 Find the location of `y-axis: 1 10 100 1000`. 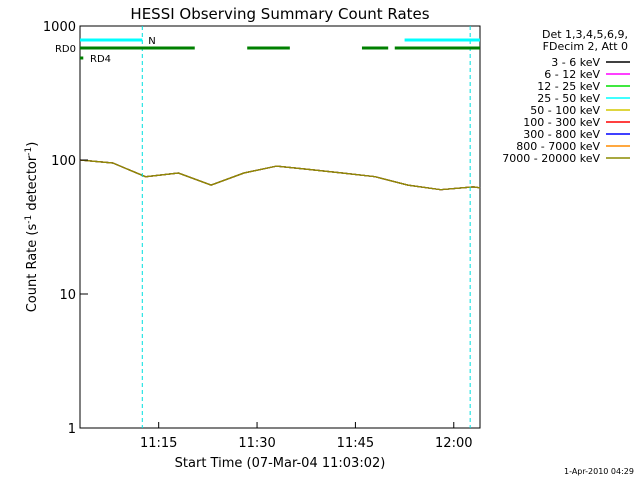

y-axis: 1 10 100 1000 is located at coordinates (65, 228).